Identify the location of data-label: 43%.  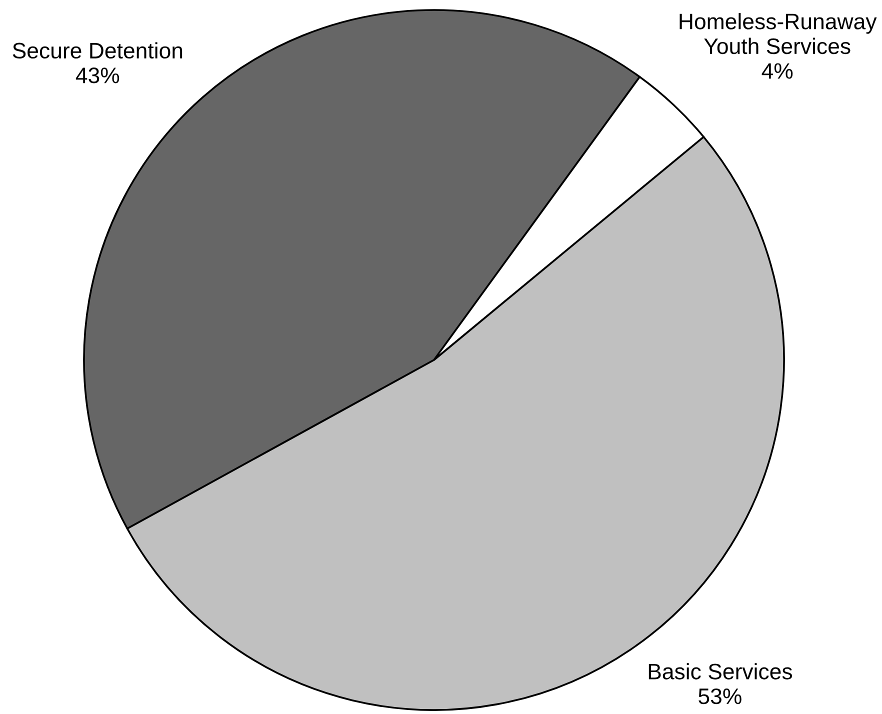
(98, 76).